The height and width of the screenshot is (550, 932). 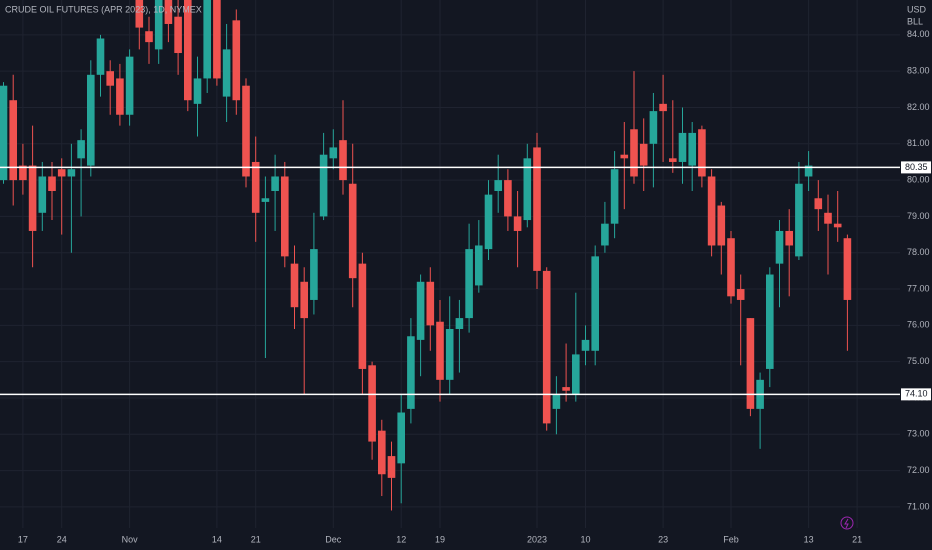 I want to click on level-label: 74.10, so click(x=916, y=394).